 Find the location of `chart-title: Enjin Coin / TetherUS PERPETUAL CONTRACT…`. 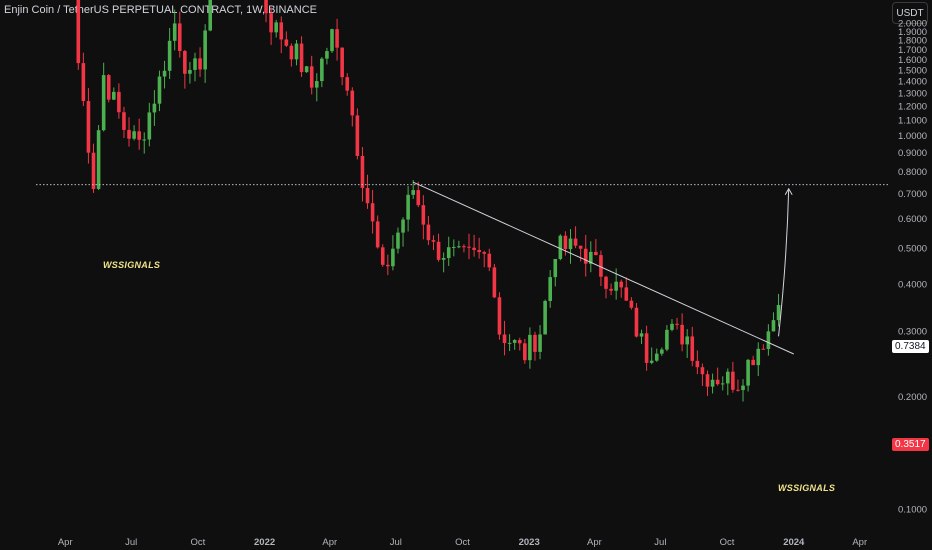

chart-title: Enjin Coin / TetherUS PERPETUAL CONTRACT… is located at coordinates (160, 10).